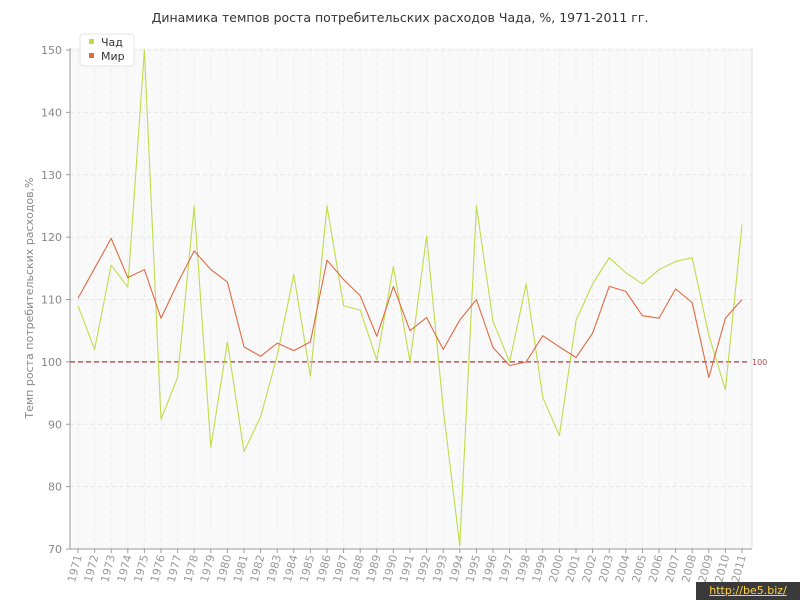 The height and width of the screenshot is (600, 800). Describe the element at coordinates (51, 237) in the screenshot. I see `y-tick-label: 120` at that location.